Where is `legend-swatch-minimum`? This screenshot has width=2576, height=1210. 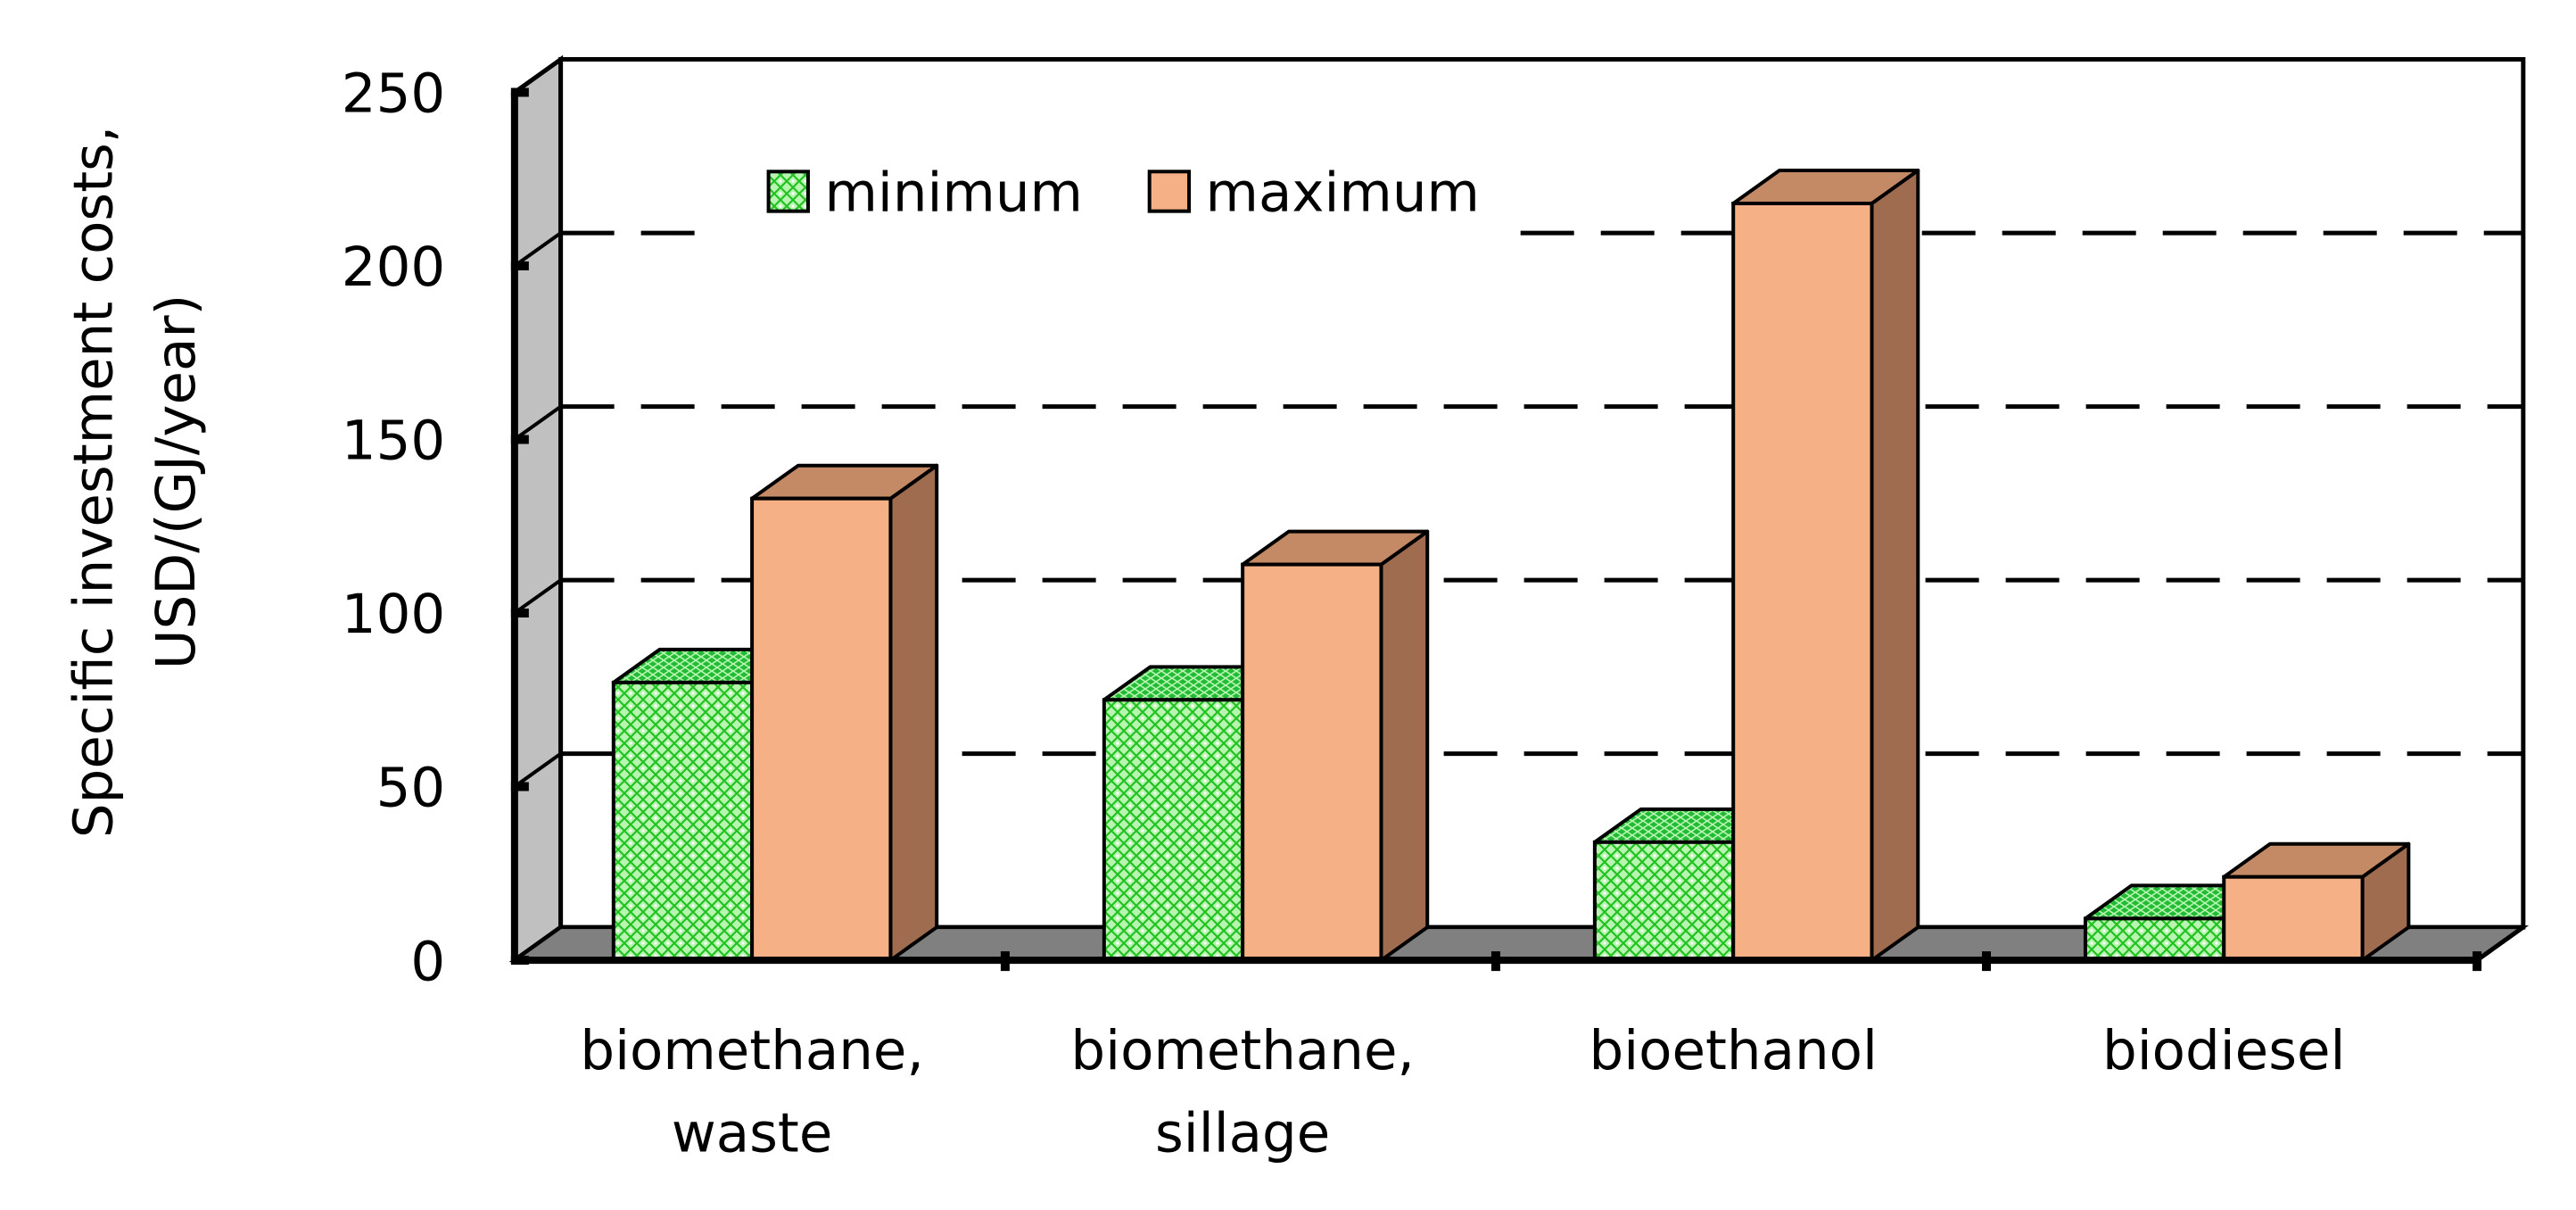
legend-swatch-minimum is located at coordinates (788, 191).